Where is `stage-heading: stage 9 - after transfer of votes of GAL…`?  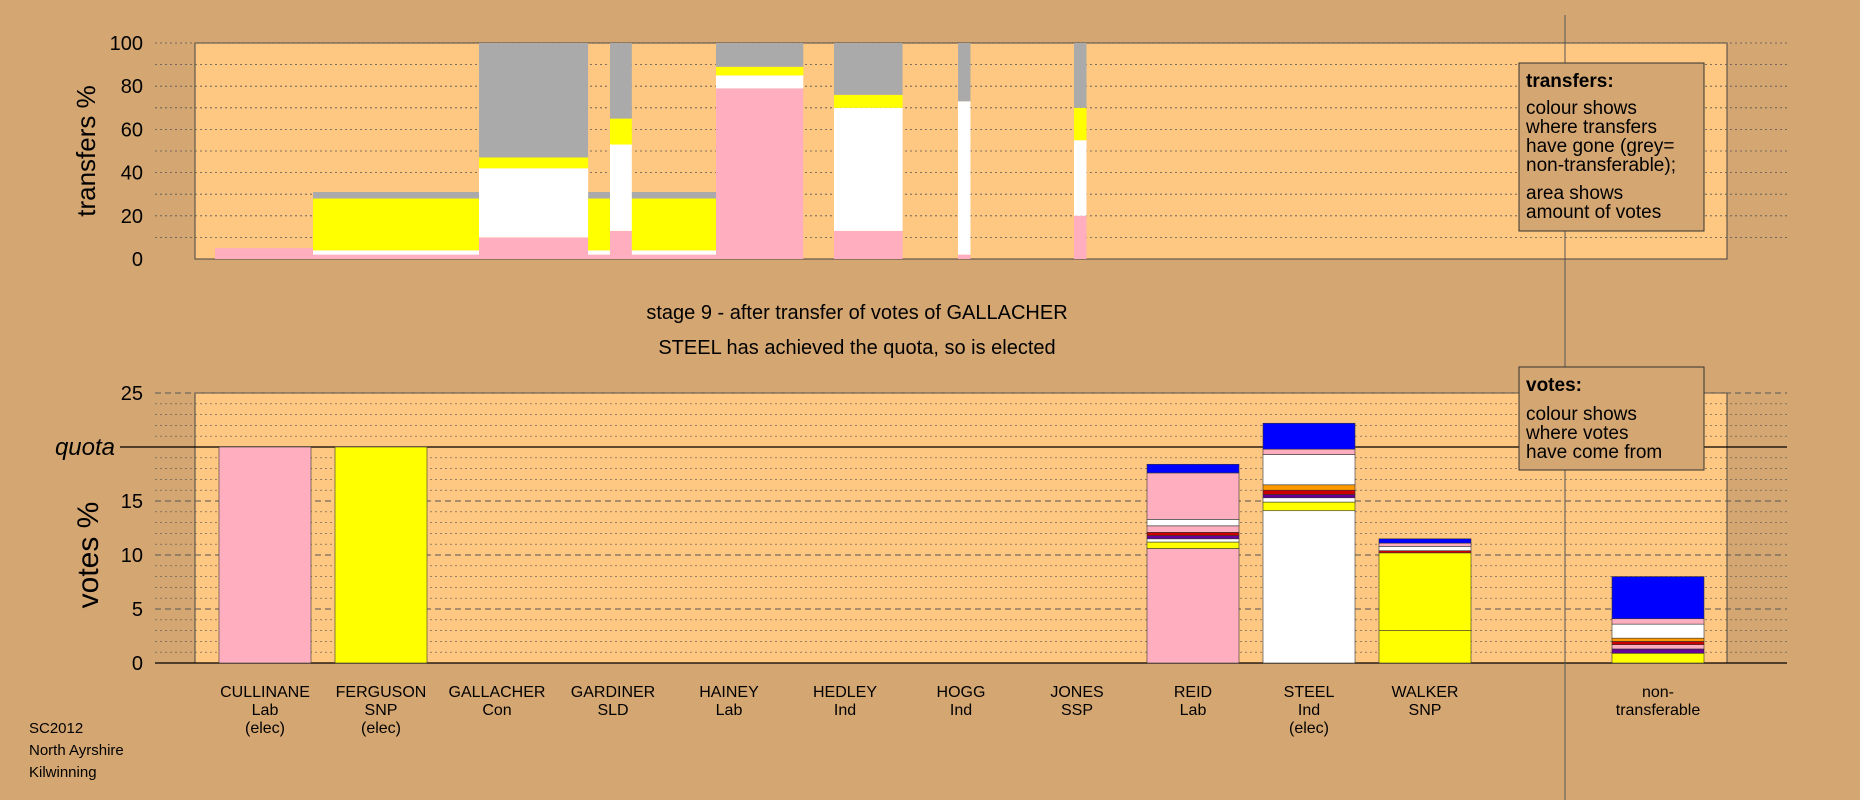 stage-heading: stage 9 - after transfer of votes of GAL… is located at coordinates (856, 313).